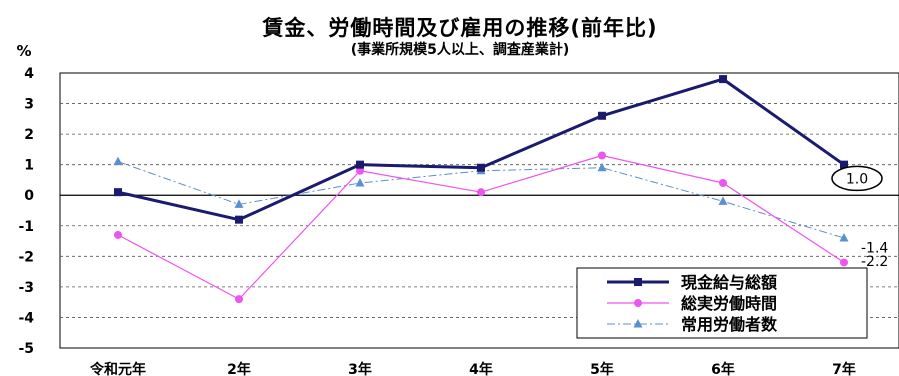 The height and width of the screenshot is (376, 899). What do you see at coordinates (844, 368) in the screenshot?
I see `x-tick-label: 7年` at bounding box center [844, 368].